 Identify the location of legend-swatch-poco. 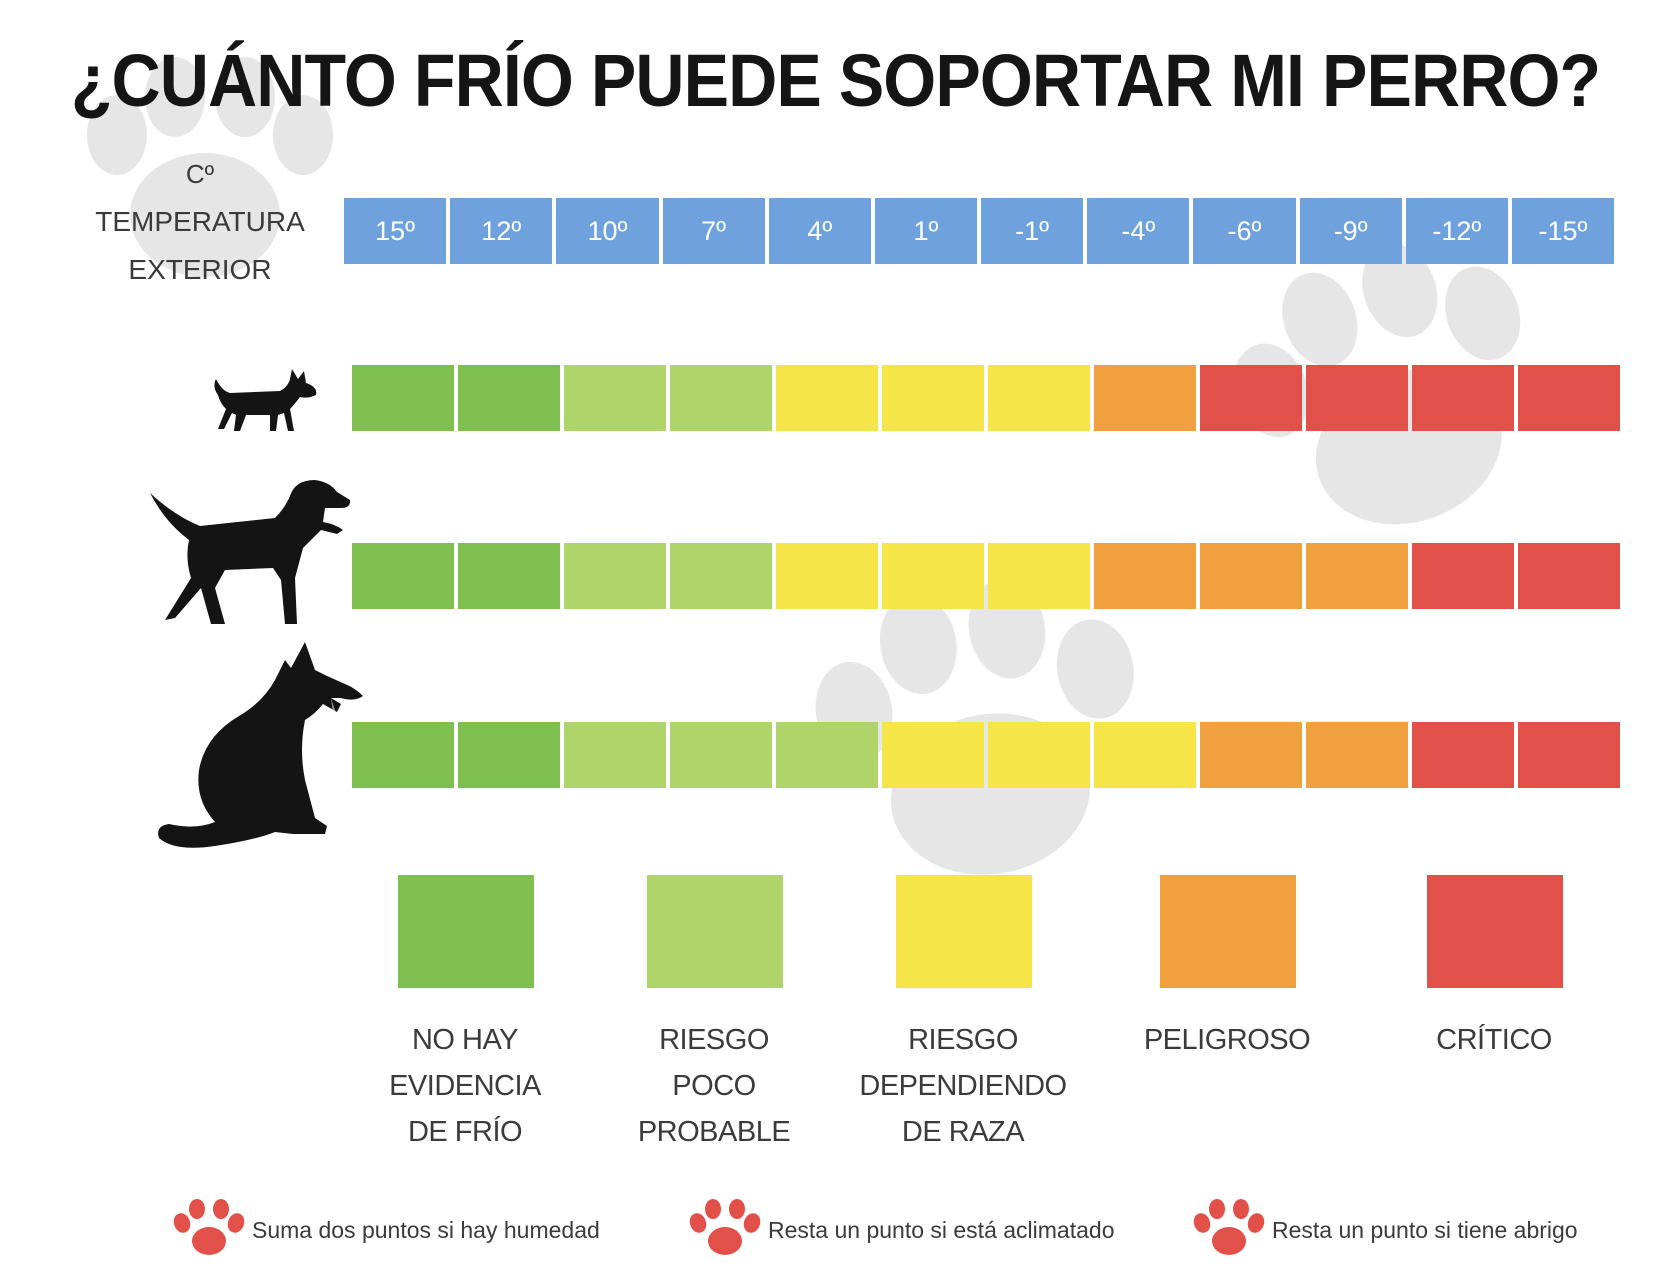
(715, 931).